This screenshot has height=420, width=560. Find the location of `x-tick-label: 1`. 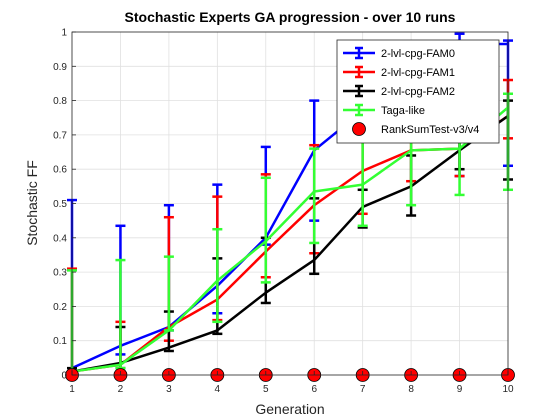

x-tick-label: 1 is located at coordinates (72, 389).